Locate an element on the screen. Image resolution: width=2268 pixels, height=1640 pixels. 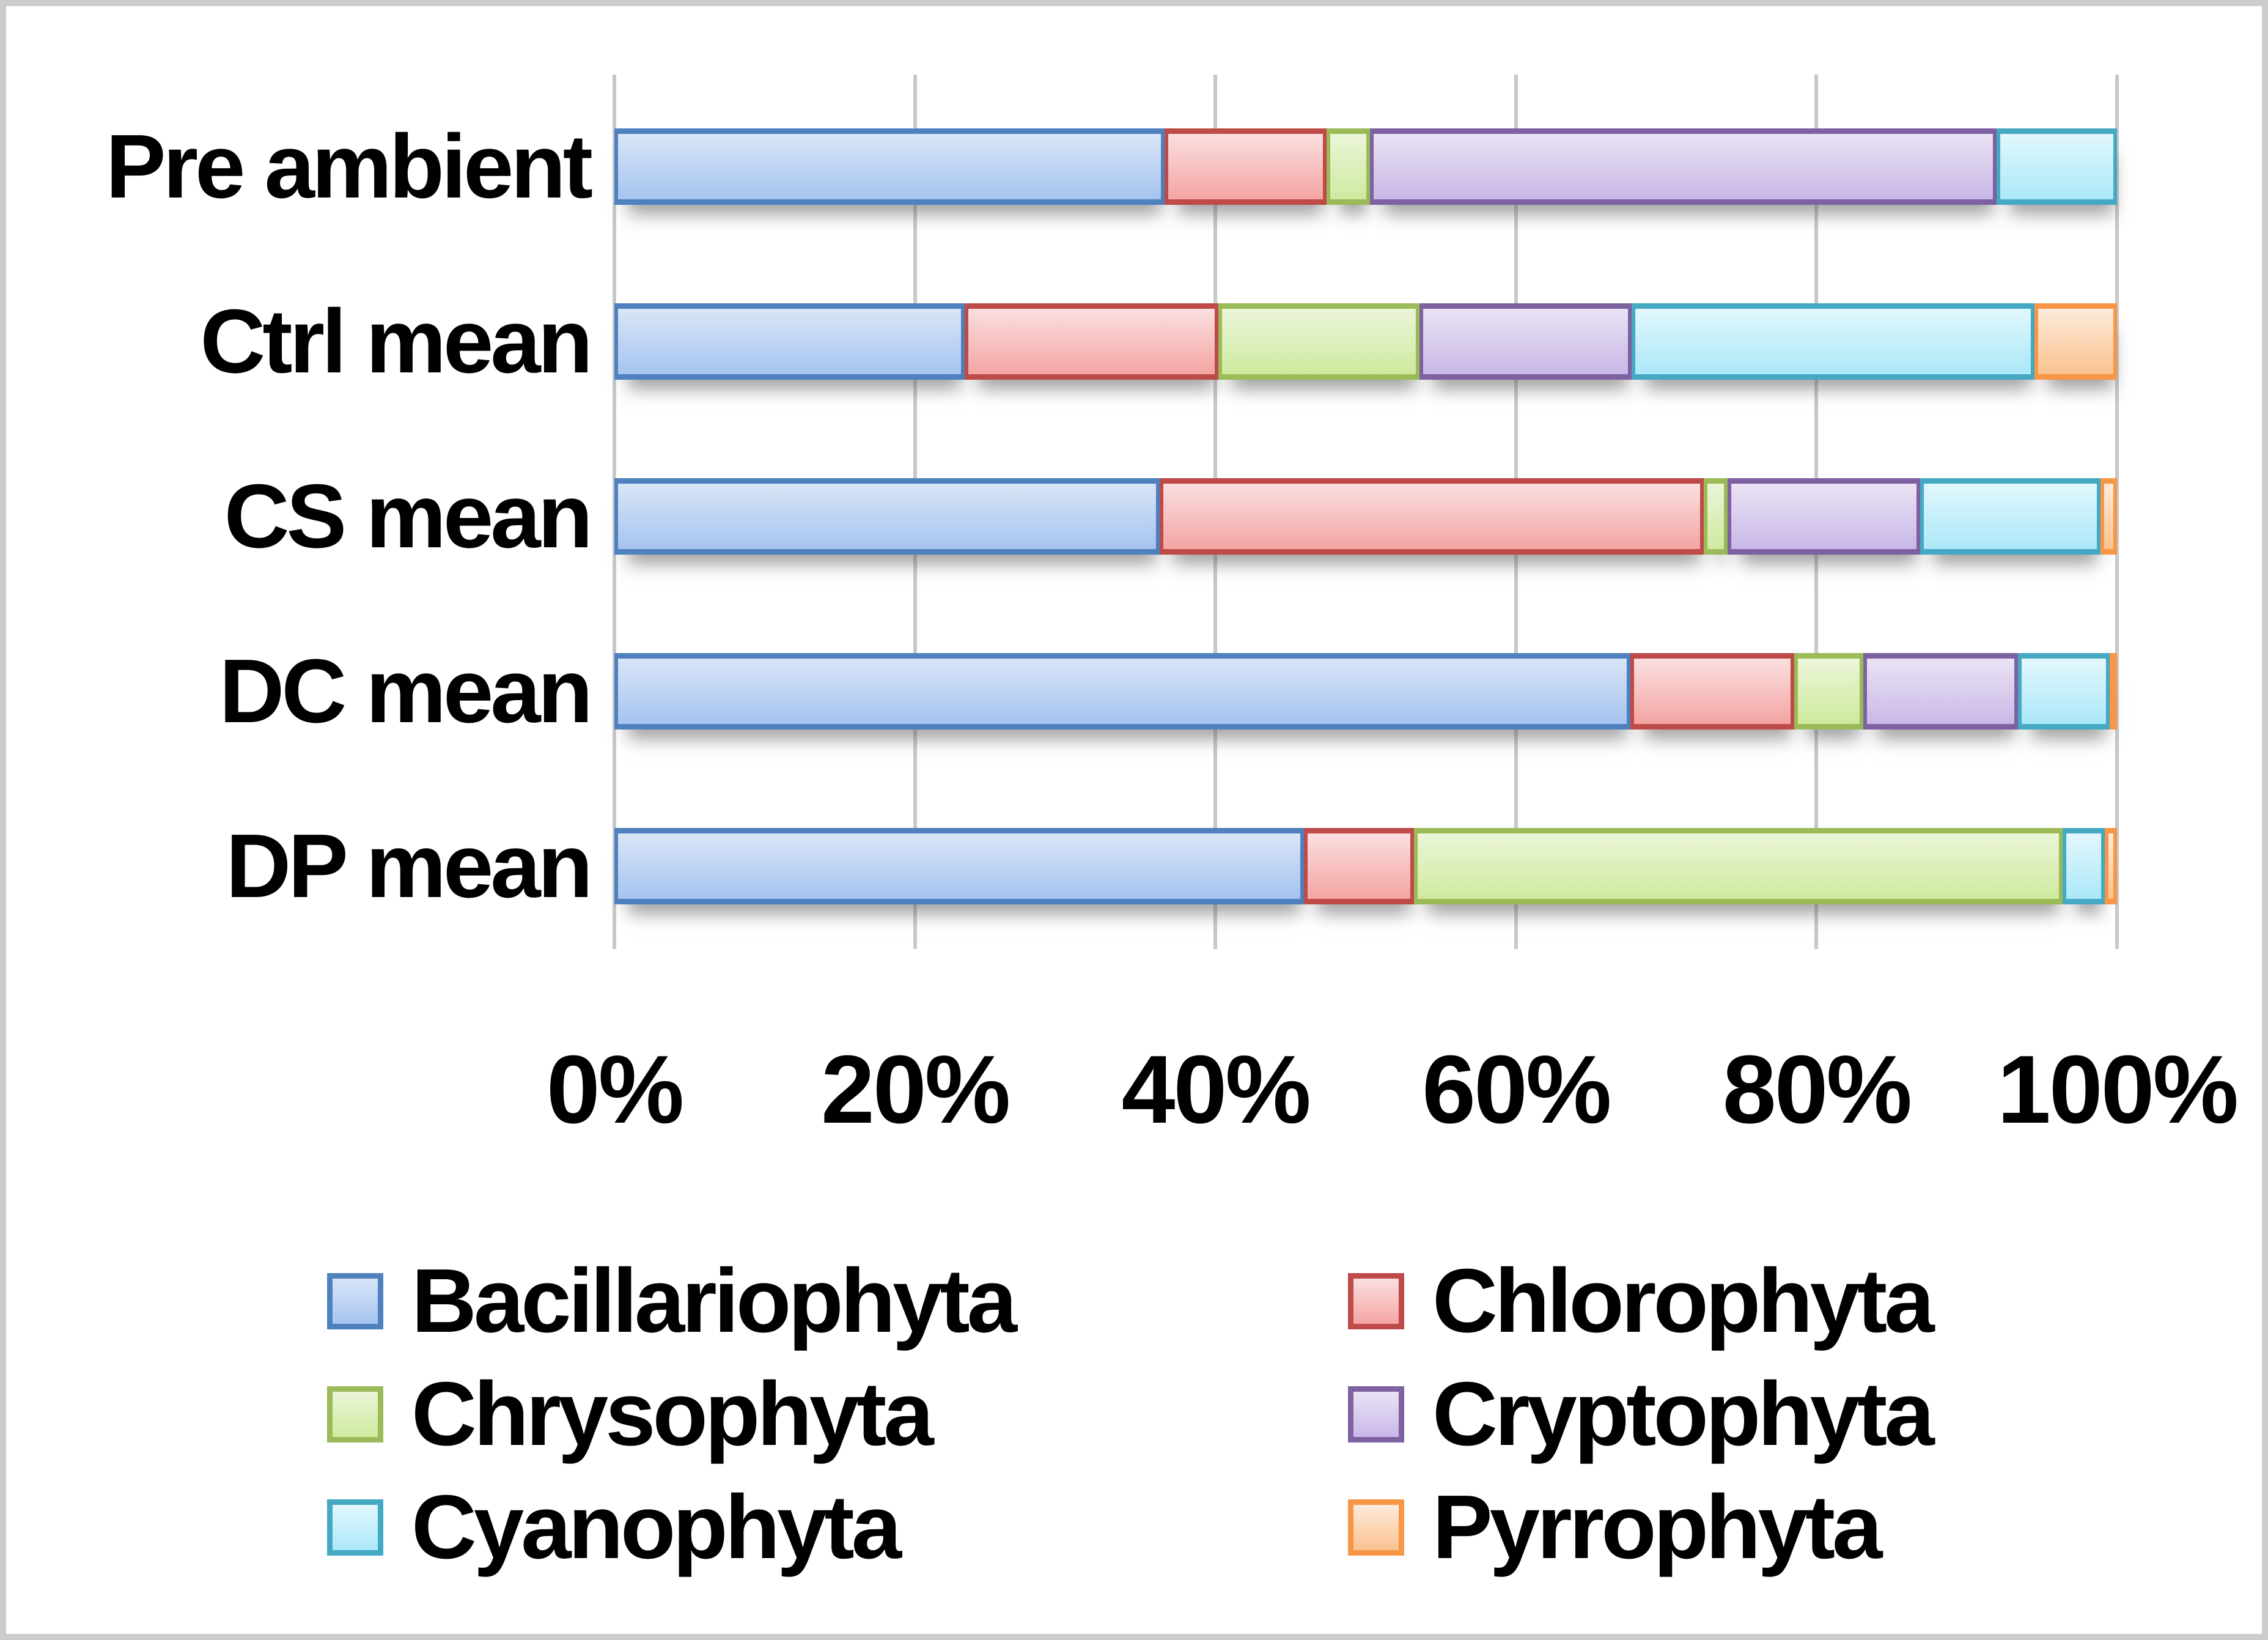
gridline-100% is located at coordinates (2117, 512).